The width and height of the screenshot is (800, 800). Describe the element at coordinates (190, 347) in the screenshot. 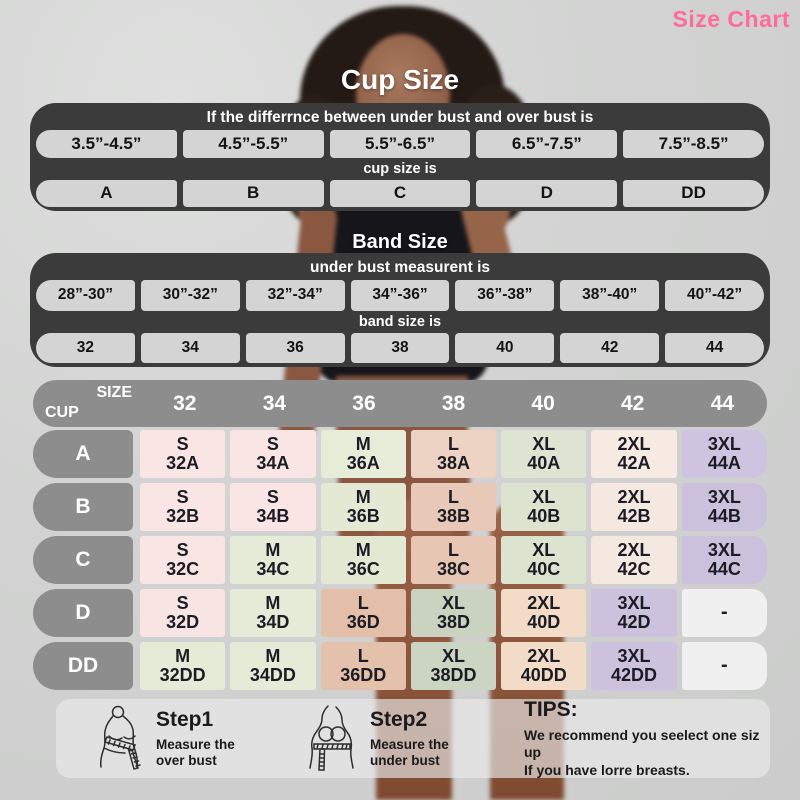

I see `band-size-value: 34` at that location.